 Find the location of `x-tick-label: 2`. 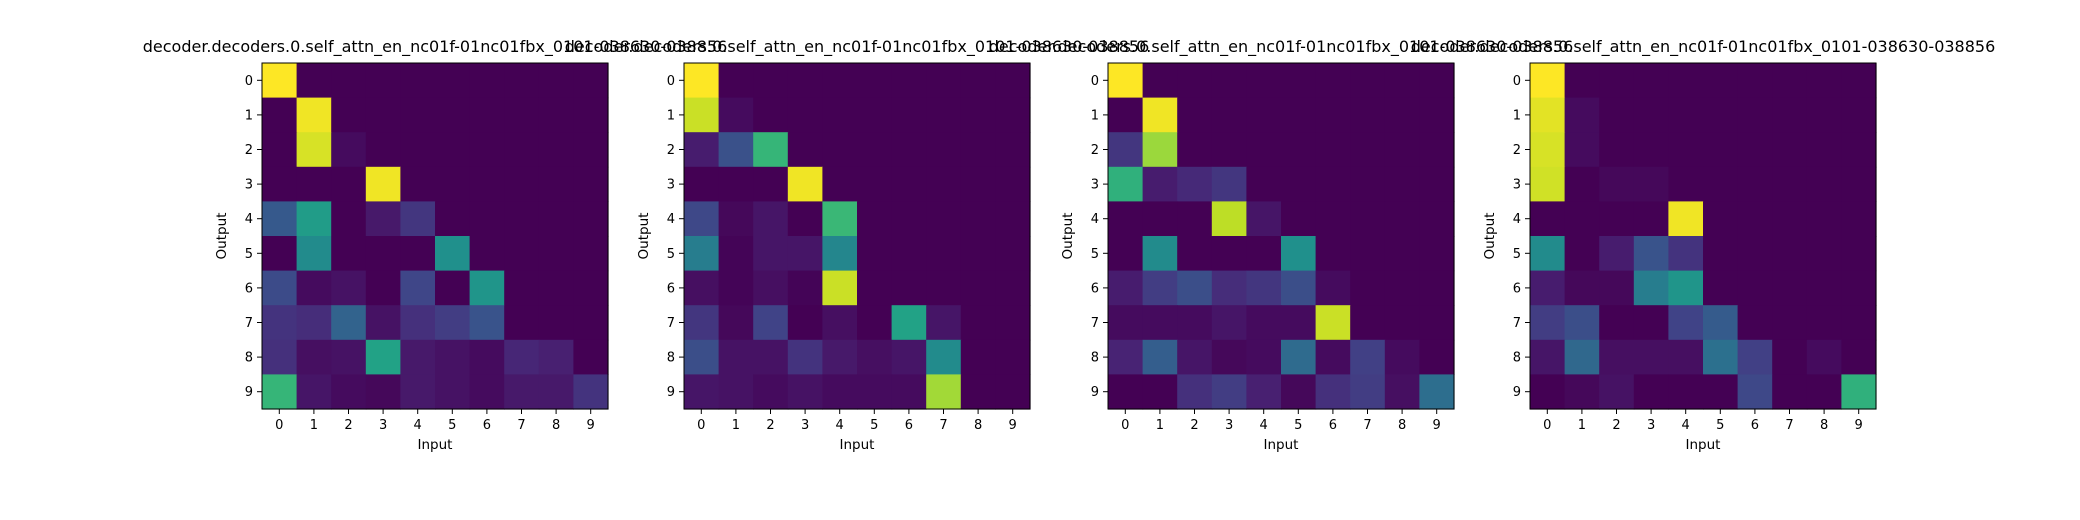

x-tick-label: 2 is located at coordinates (1194, 425).